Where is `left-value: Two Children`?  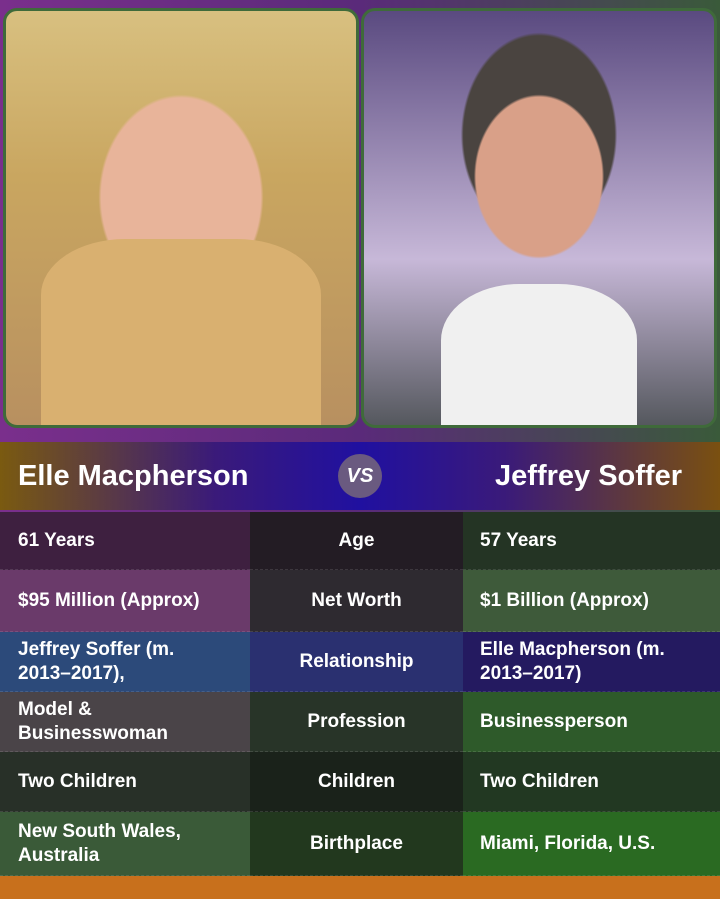 left-value: Two Children is located at coordinates (125, 782).